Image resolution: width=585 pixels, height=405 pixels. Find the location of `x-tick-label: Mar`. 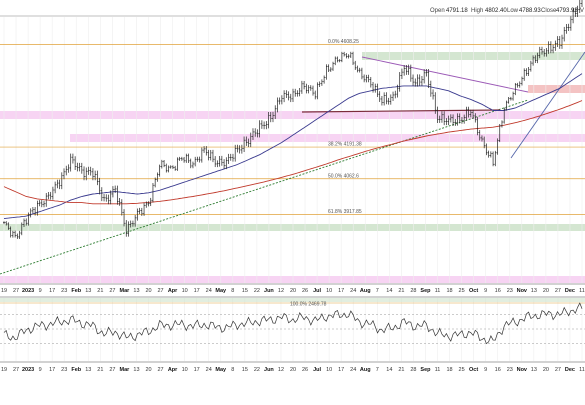

x-tick-label: Mar is located at coordinates (125, 370).